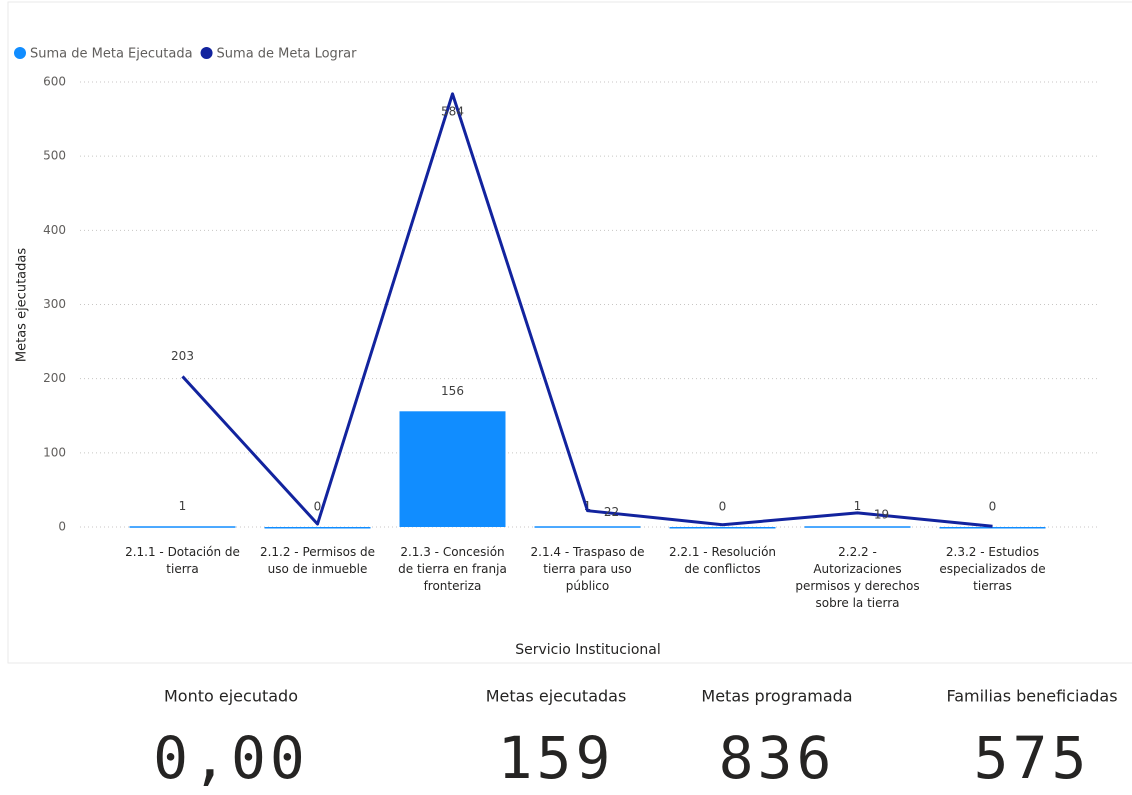 Image resolution: width=1132 pixels, height=795 pixels. What do you see at coordinates (452, 391) in the screenshot?
I see `data-label: 156` at bounding box center [452, 391].